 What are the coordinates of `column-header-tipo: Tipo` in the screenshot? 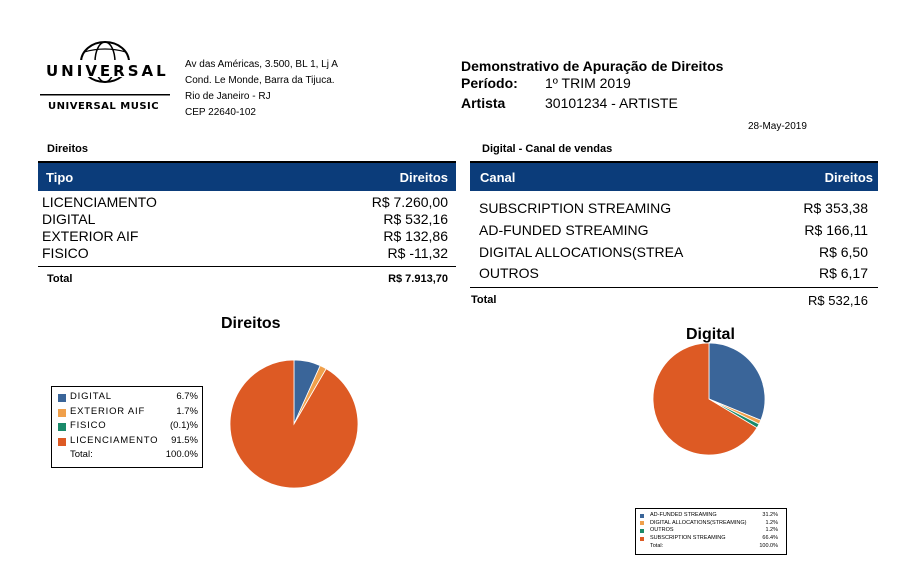 It's located at (60, 177).